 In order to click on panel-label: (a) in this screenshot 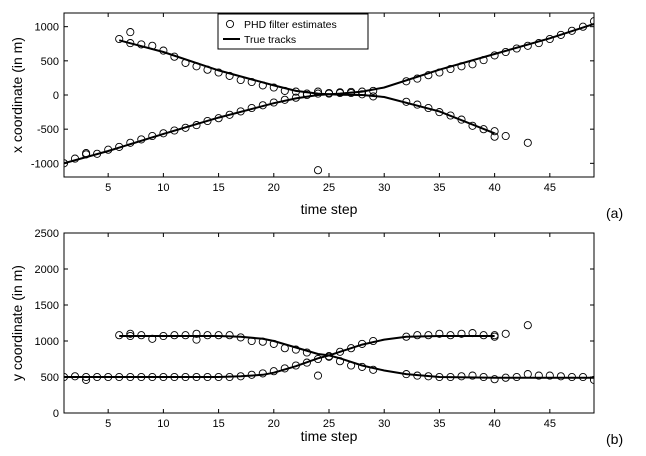, I will do `click(614, 213)`.